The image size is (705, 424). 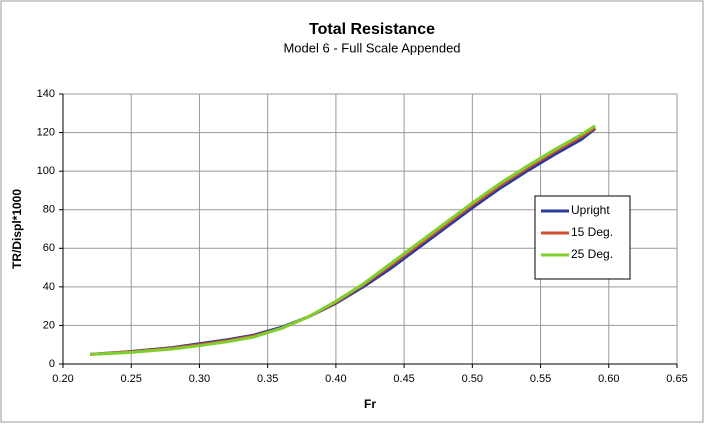 What do you see at coordinates (335, 379) in the screenshot?
I see `x-tick-label: 0.40` at bounding box center [335, 379].